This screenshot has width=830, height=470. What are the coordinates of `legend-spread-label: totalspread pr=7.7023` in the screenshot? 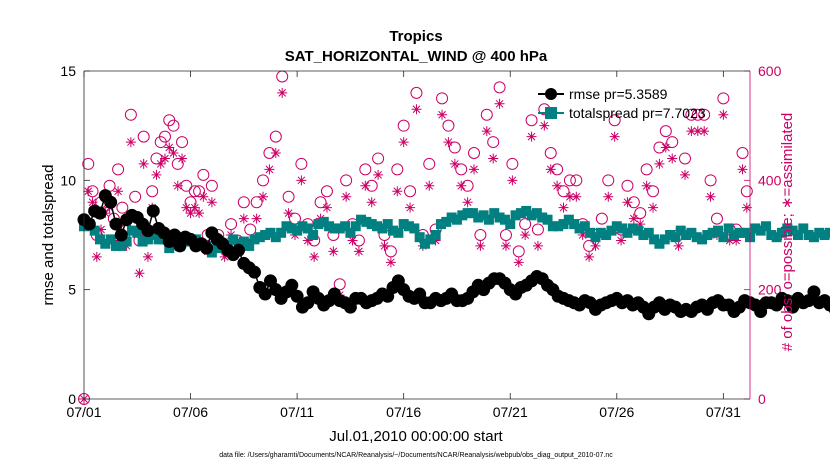 It's located at (637, 113).